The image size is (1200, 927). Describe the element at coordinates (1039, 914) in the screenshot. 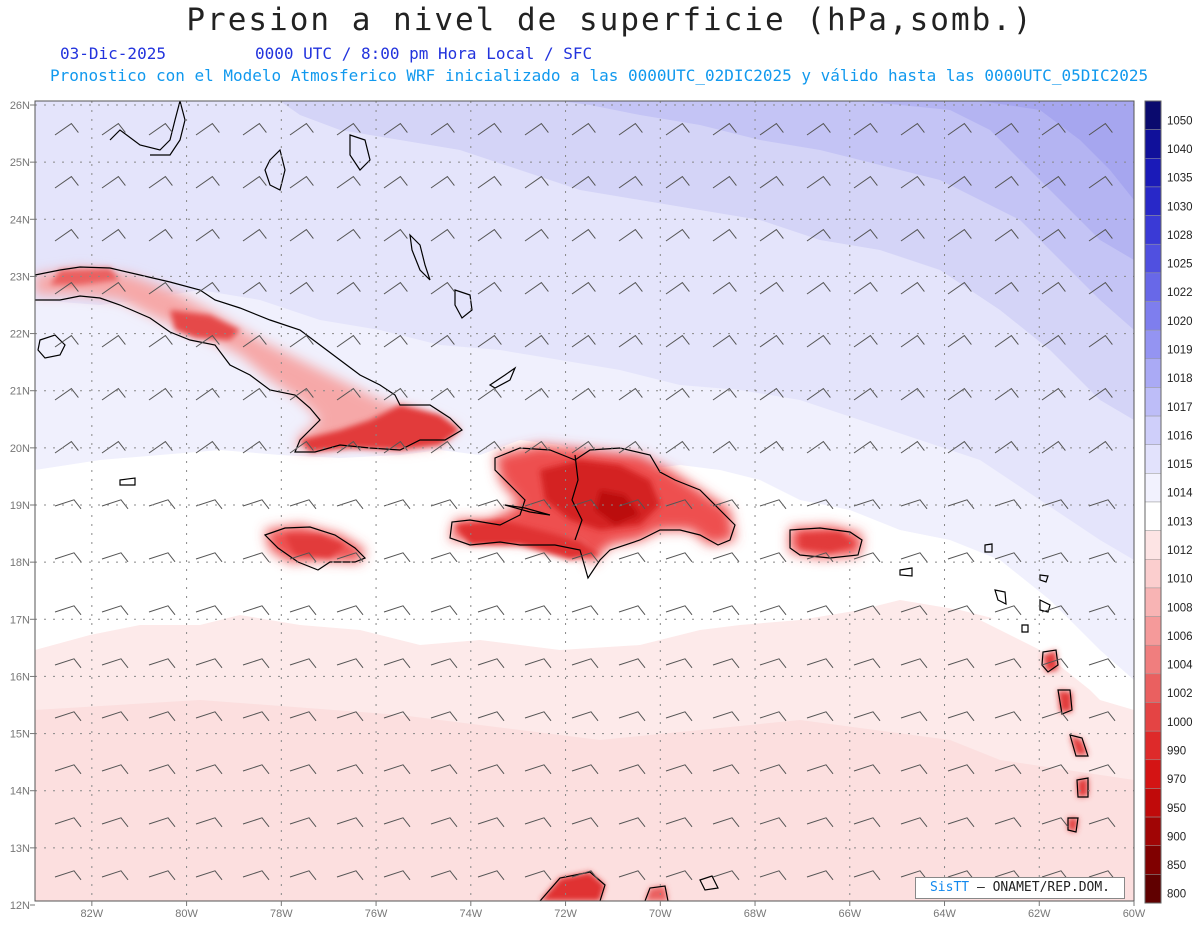

I see `lon-label: 62W` at that location.